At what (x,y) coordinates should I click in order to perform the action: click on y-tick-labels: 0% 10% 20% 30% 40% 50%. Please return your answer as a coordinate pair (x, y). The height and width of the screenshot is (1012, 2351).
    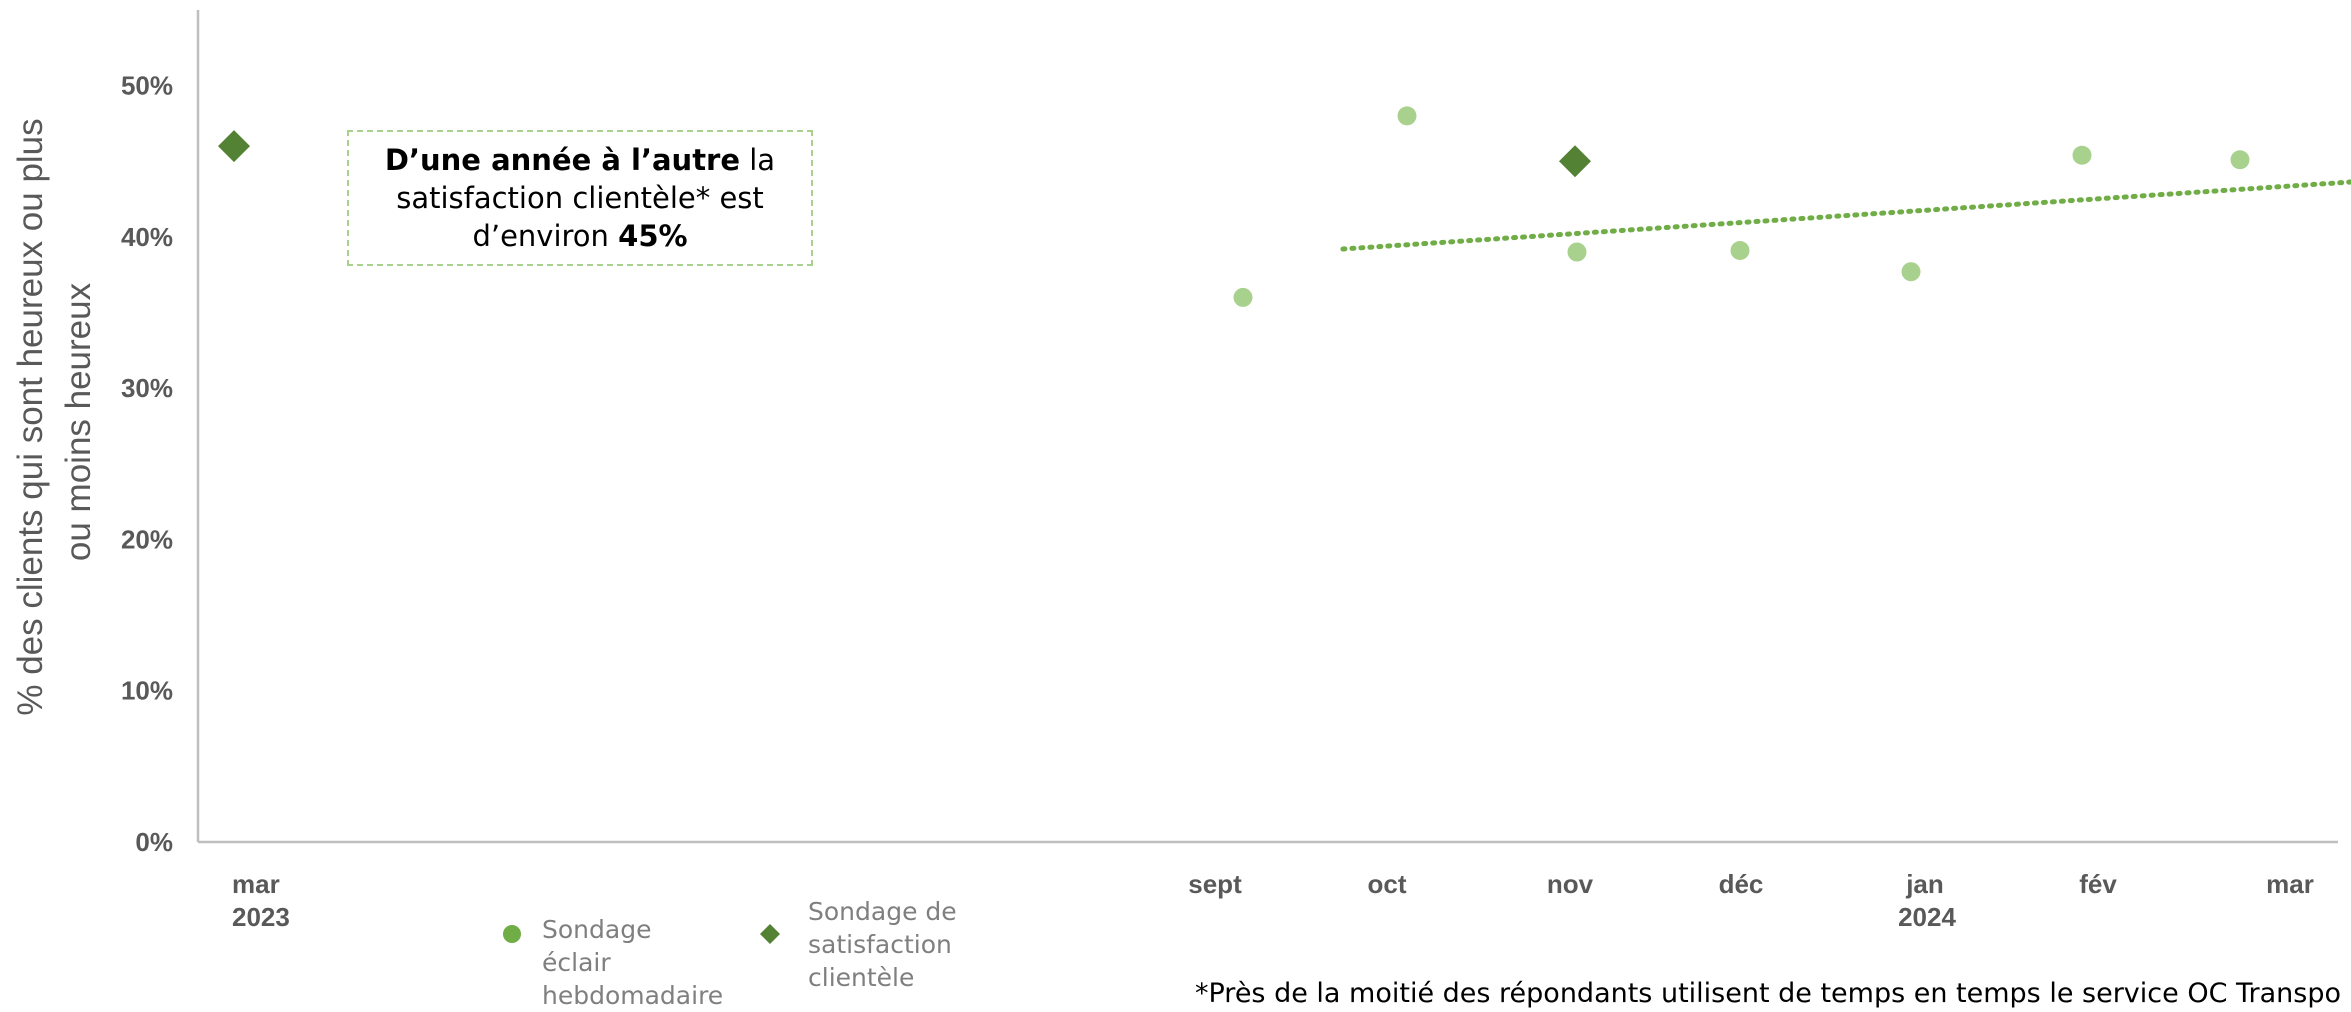
    Looking at the image, I should click on (147, 464).